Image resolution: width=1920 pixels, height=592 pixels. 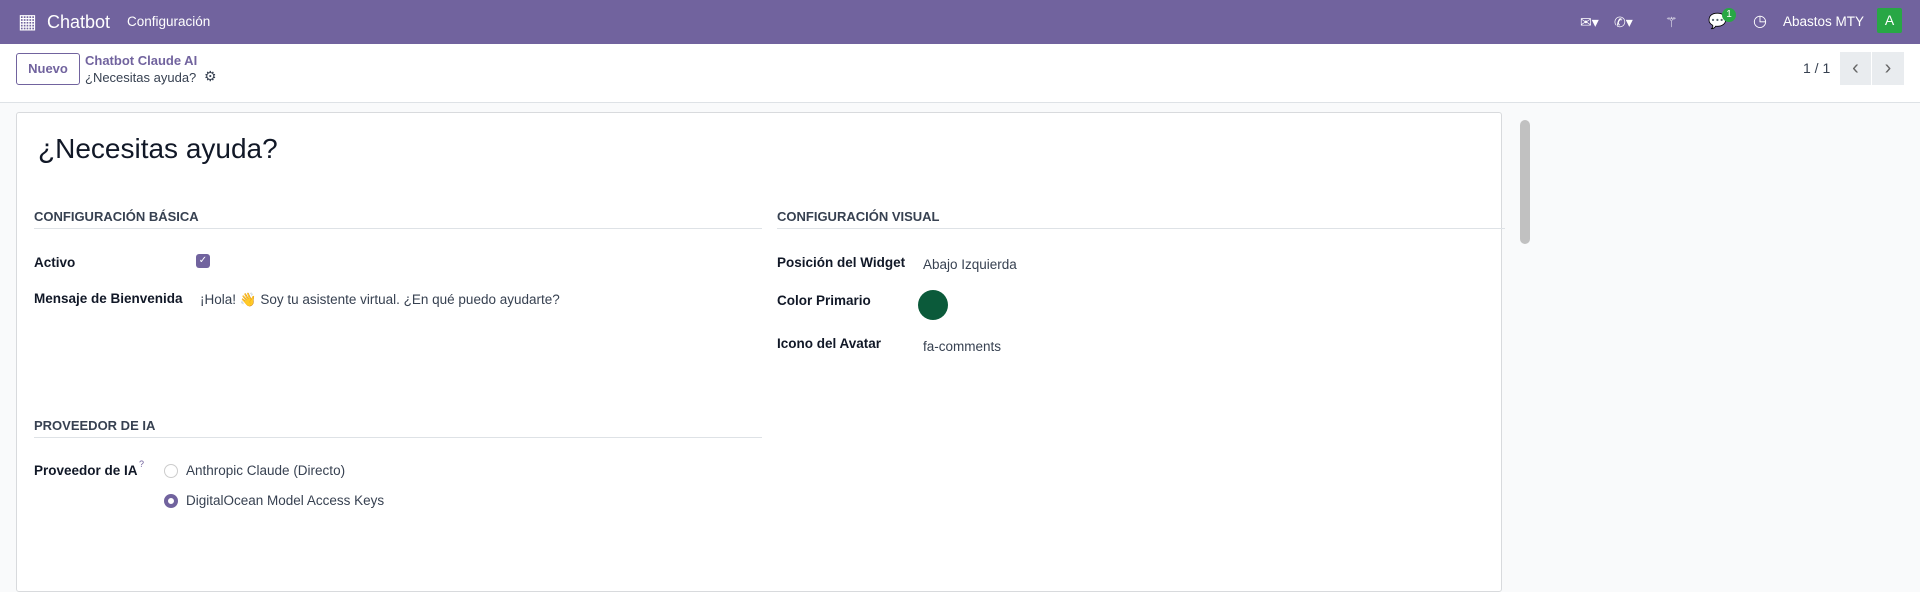 I want to click on avatar-icon-value: fa-comments, so click(x=962, y=346).